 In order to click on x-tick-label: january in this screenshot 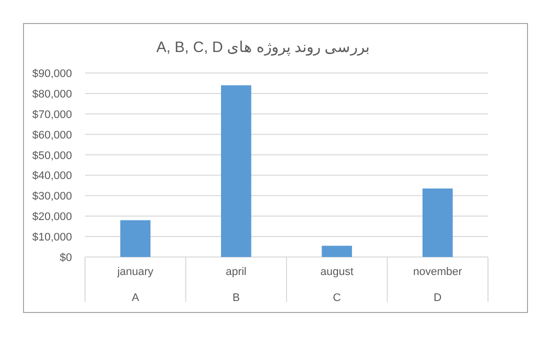, I will do `click(135, 272)`.